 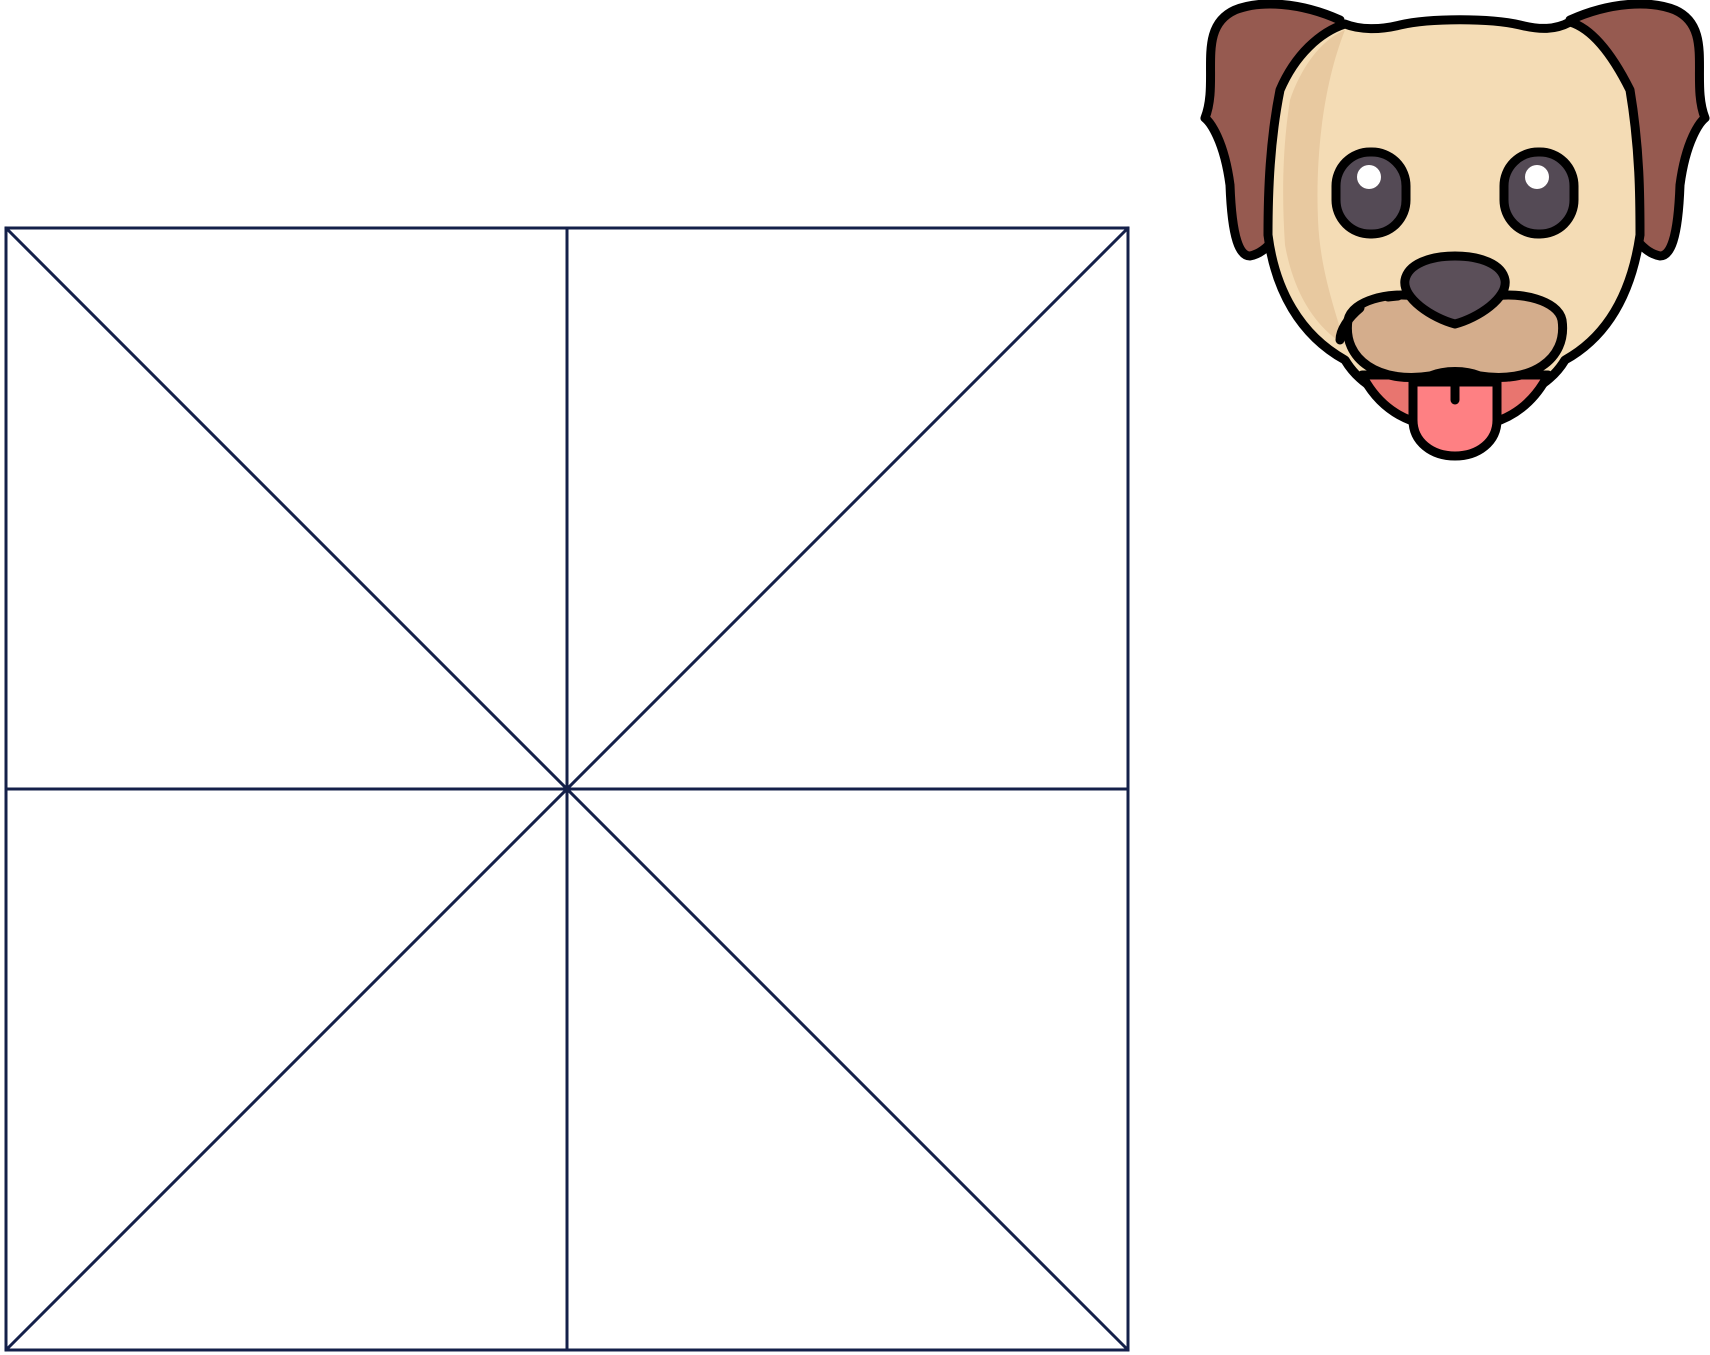 I want to click on face-shade, so click(x=1314, y=187).